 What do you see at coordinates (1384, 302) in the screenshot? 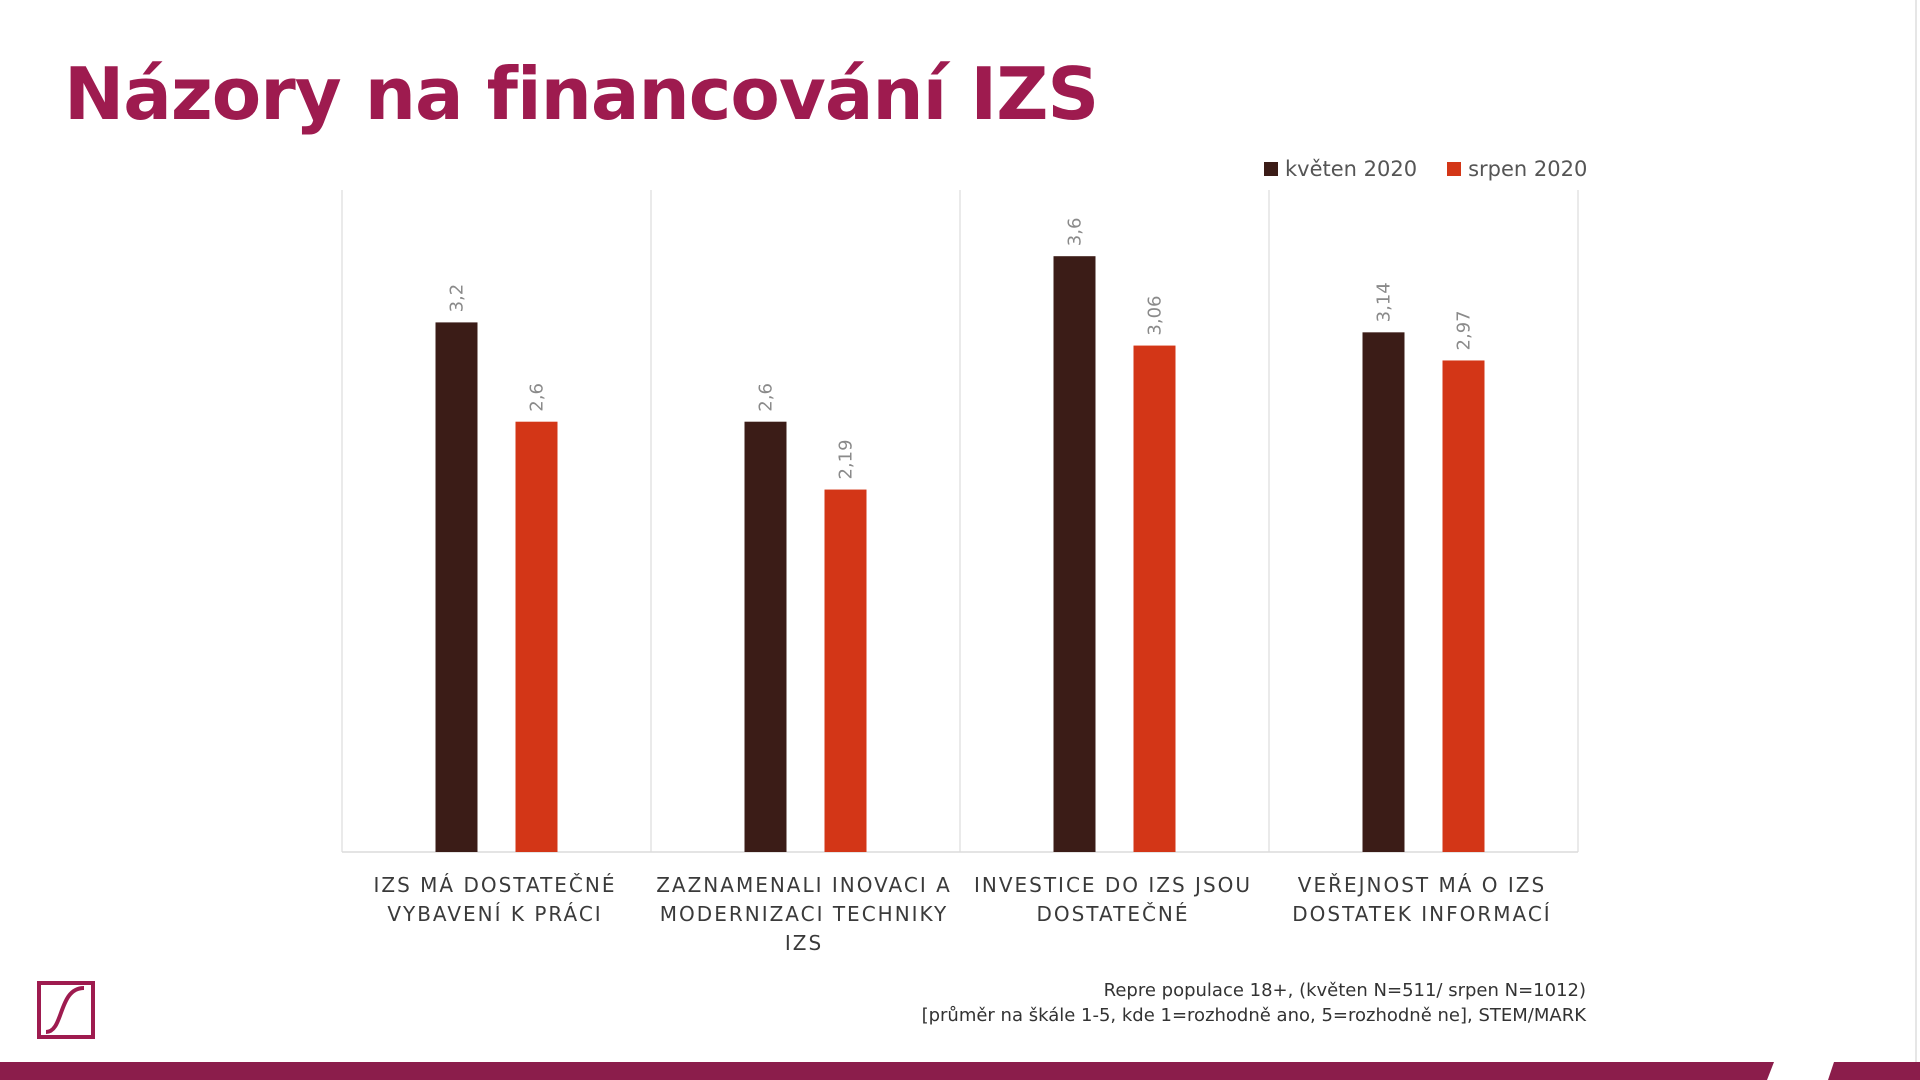
I see `data-label: 3,14` at bounding box center [1384, 302].